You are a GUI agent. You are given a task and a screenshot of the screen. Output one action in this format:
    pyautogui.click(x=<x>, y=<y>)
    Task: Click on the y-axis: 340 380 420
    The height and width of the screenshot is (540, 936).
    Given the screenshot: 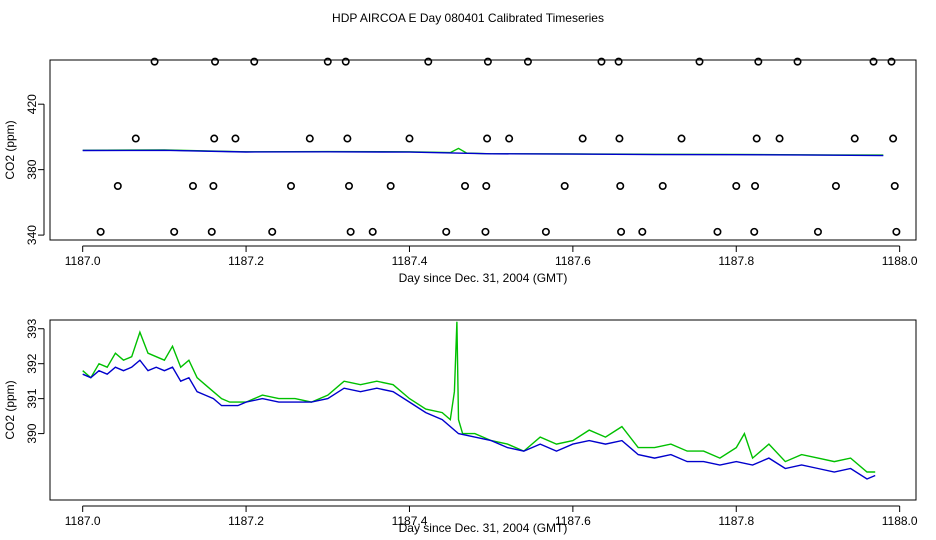 What is the action you would take?
    pyautogui.click(x=35, y=169)
    